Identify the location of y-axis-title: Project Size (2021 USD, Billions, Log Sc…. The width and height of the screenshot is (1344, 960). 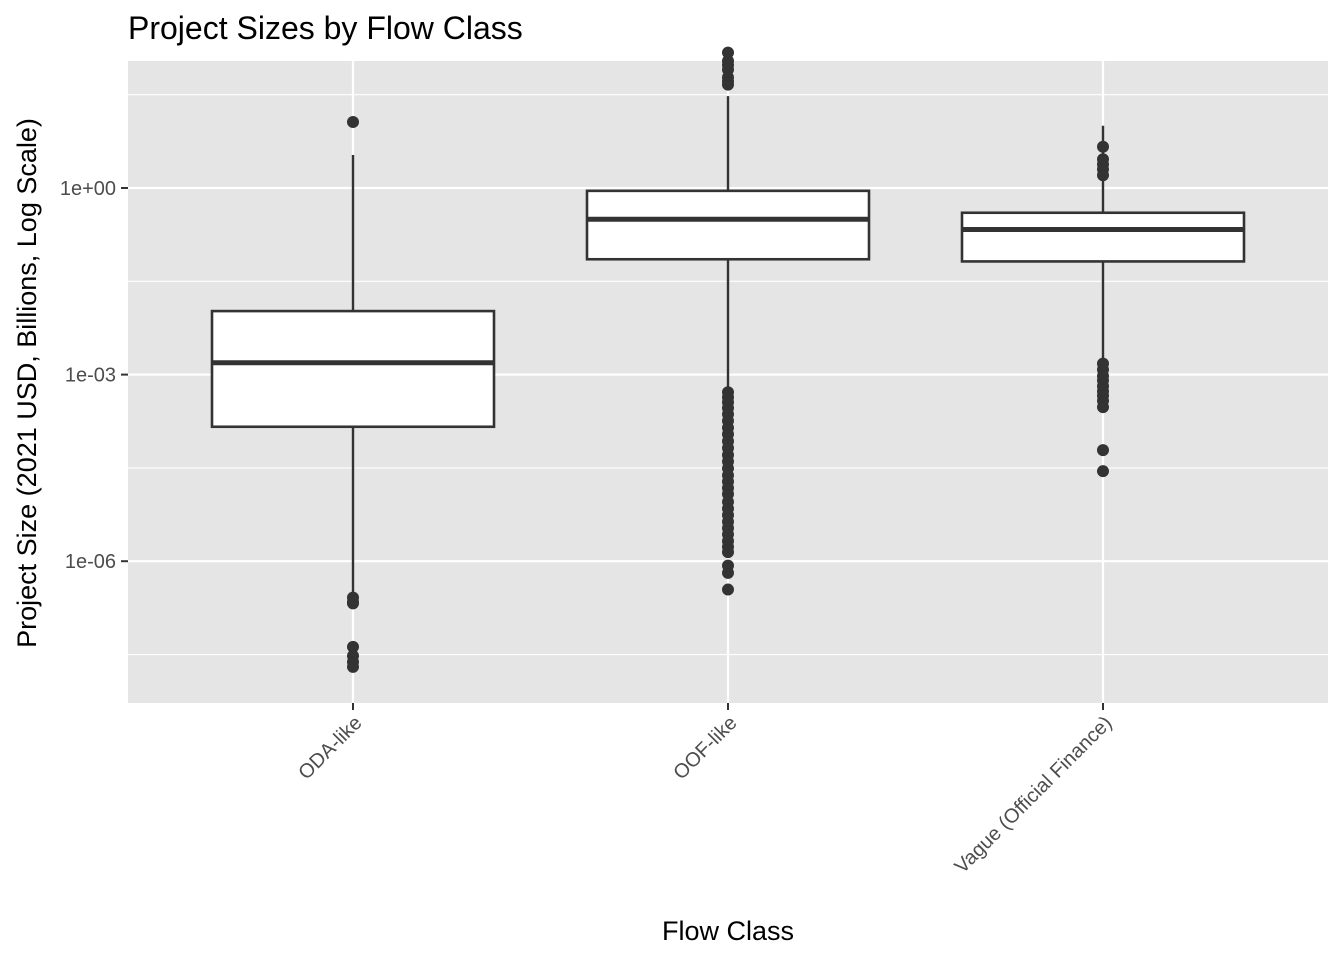
(27, 383).